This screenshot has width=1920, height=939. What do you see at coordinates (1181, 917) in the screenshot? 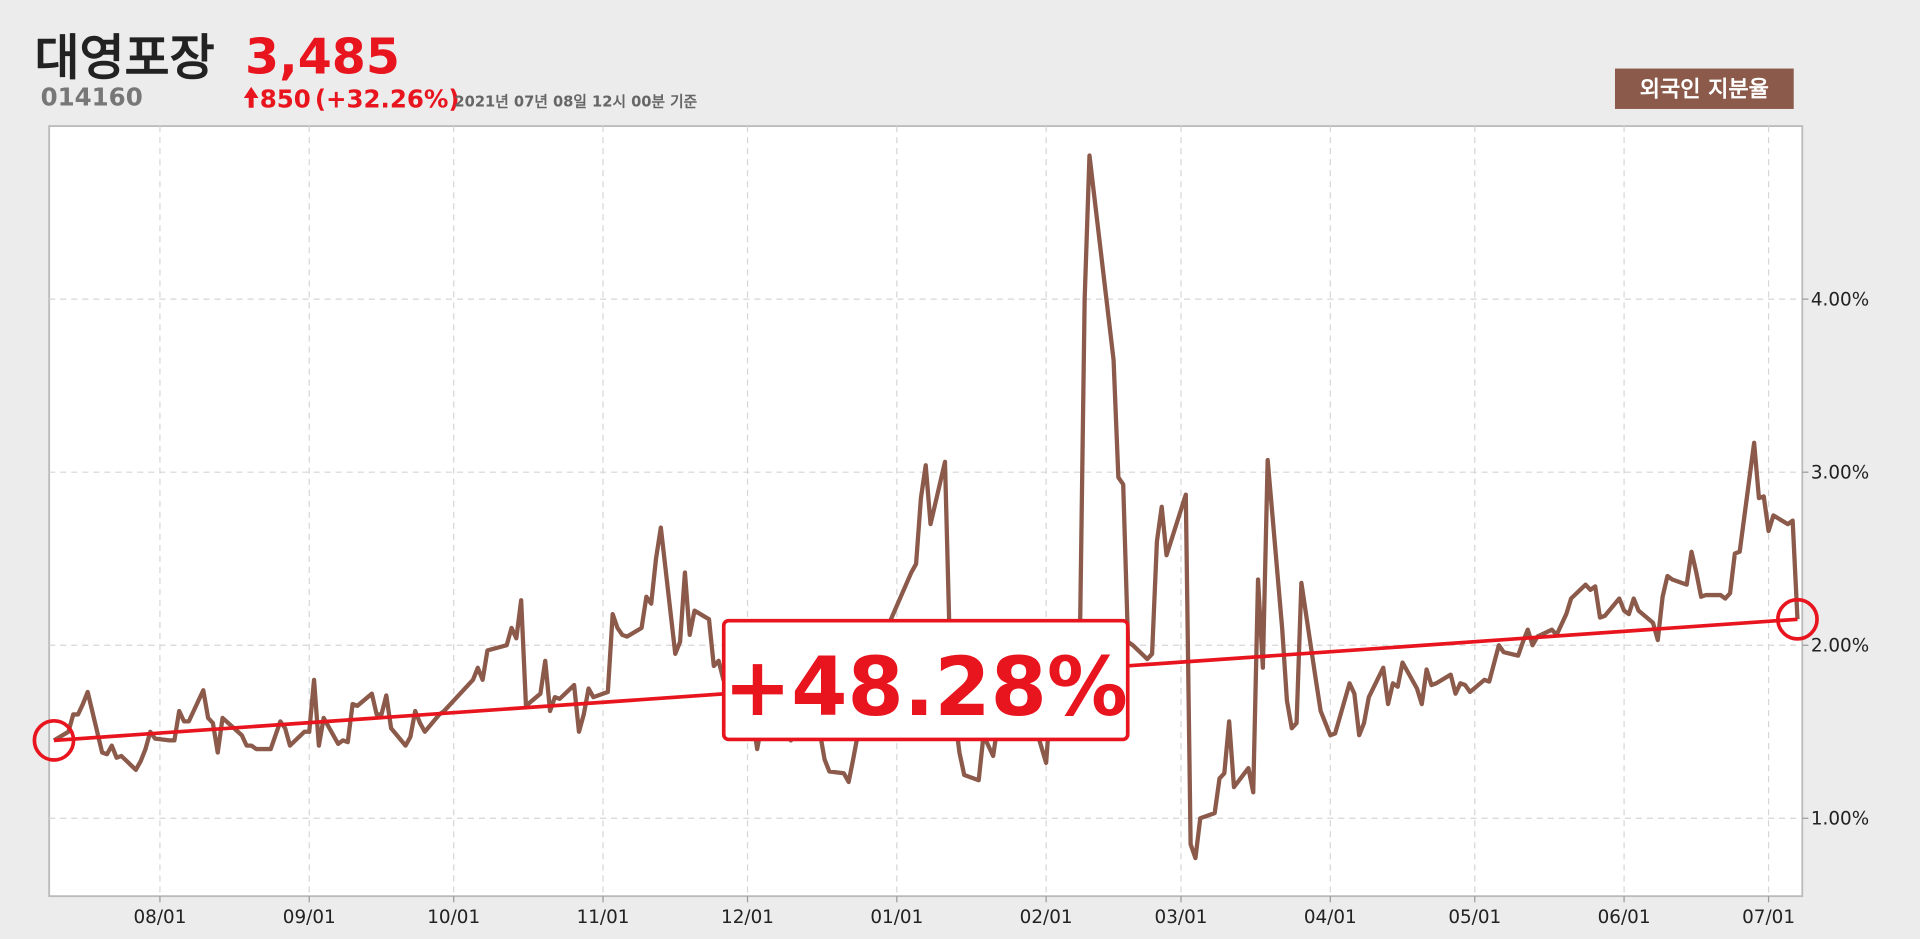
I see `x-tick-label: 03/01` at bounding box center [1181, 917].